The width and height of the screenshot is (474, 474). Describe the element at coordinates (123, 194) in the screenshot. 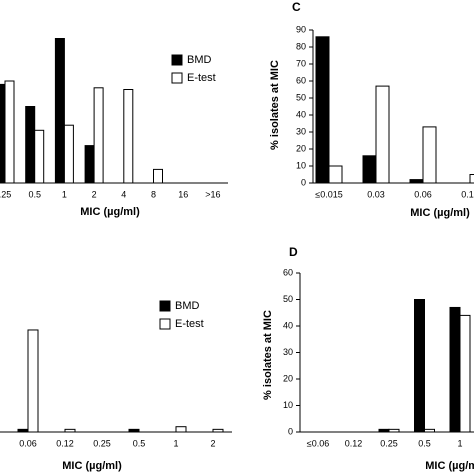

I see `x-tick-label: 4` at that location.